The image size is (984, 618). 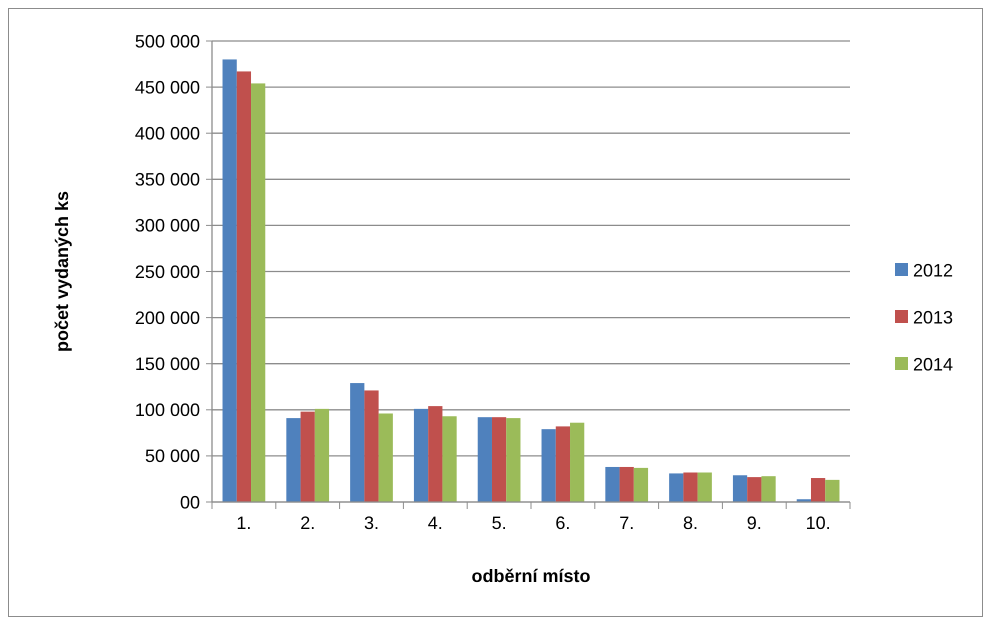 I want to click on y-tick-label: 500 000, so click(x=167, y=41).